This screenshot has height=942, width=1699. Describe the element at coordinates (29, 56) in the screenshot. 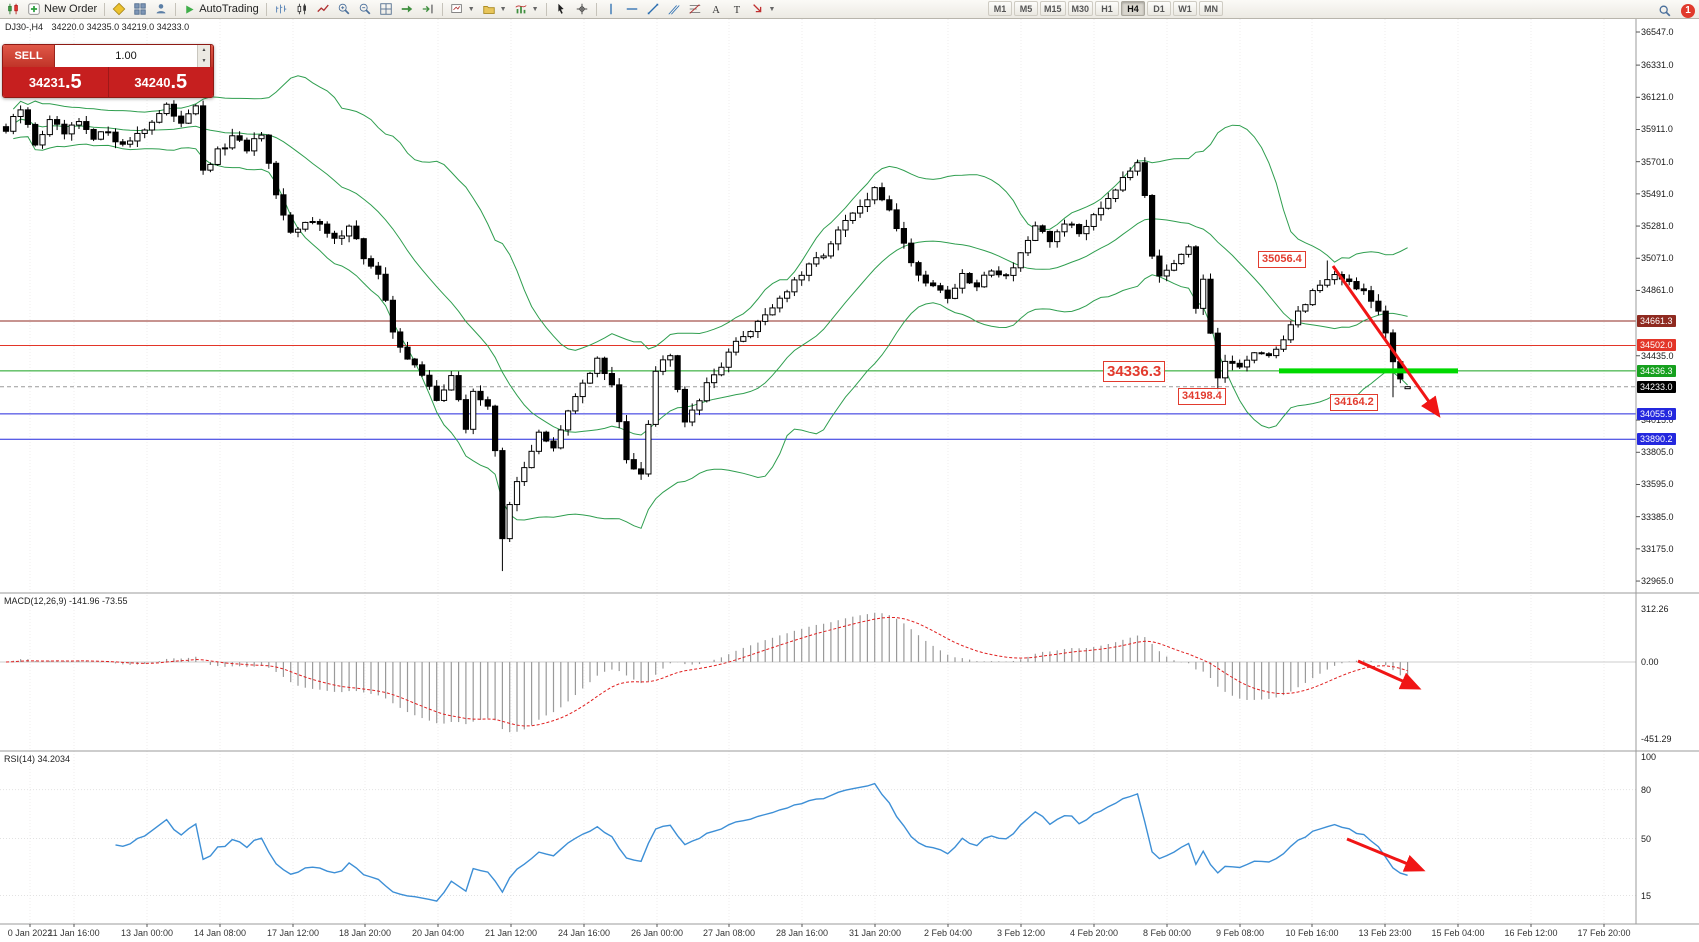

I see `sell-button: SELL` at that location.